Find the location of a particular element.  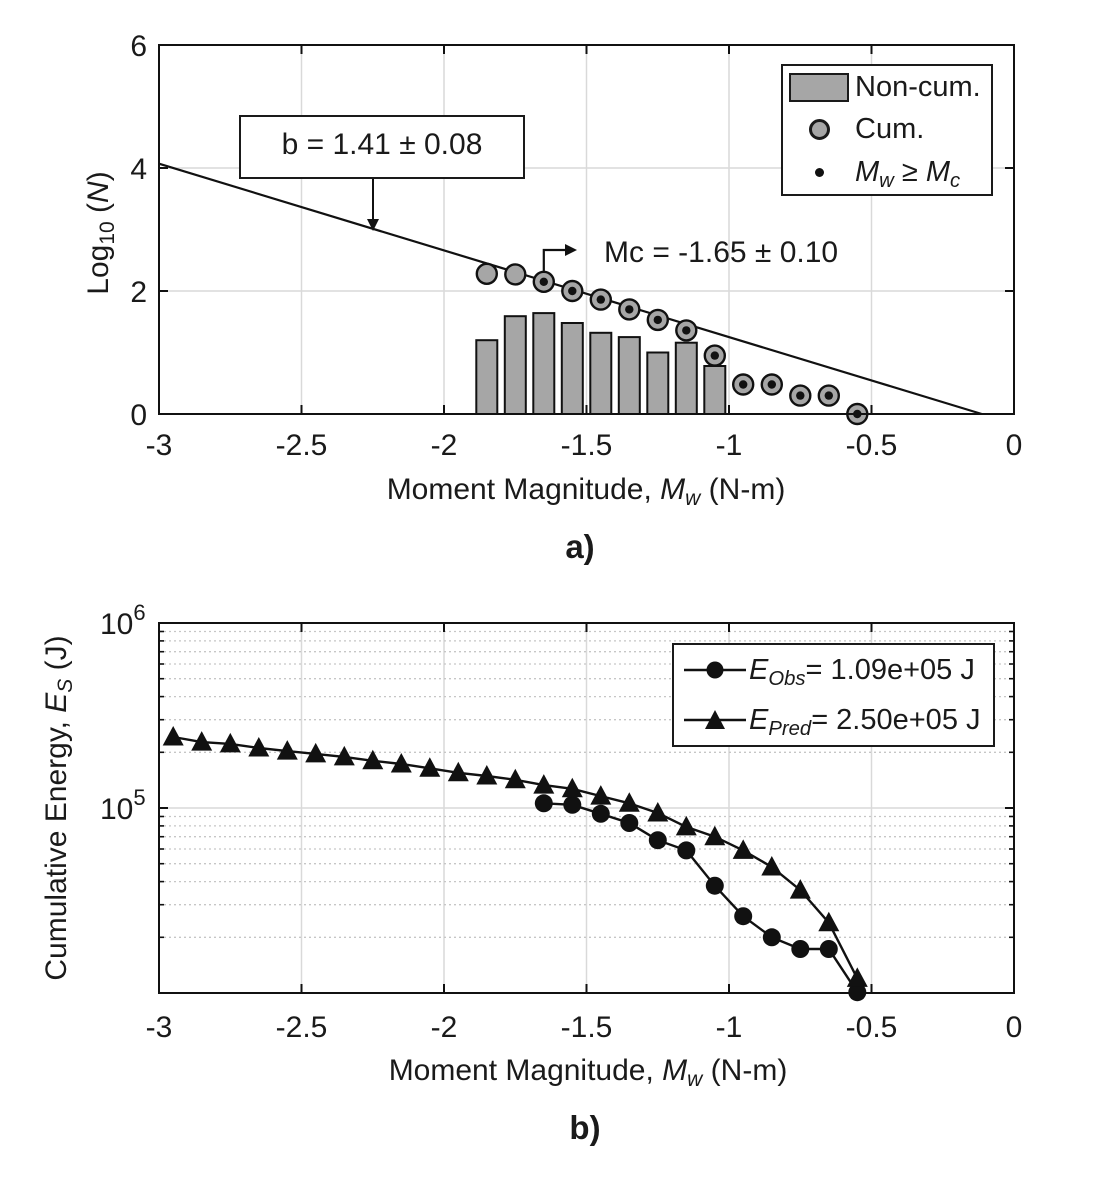

panel-a-label: a) is located at coordinates (580, 546).